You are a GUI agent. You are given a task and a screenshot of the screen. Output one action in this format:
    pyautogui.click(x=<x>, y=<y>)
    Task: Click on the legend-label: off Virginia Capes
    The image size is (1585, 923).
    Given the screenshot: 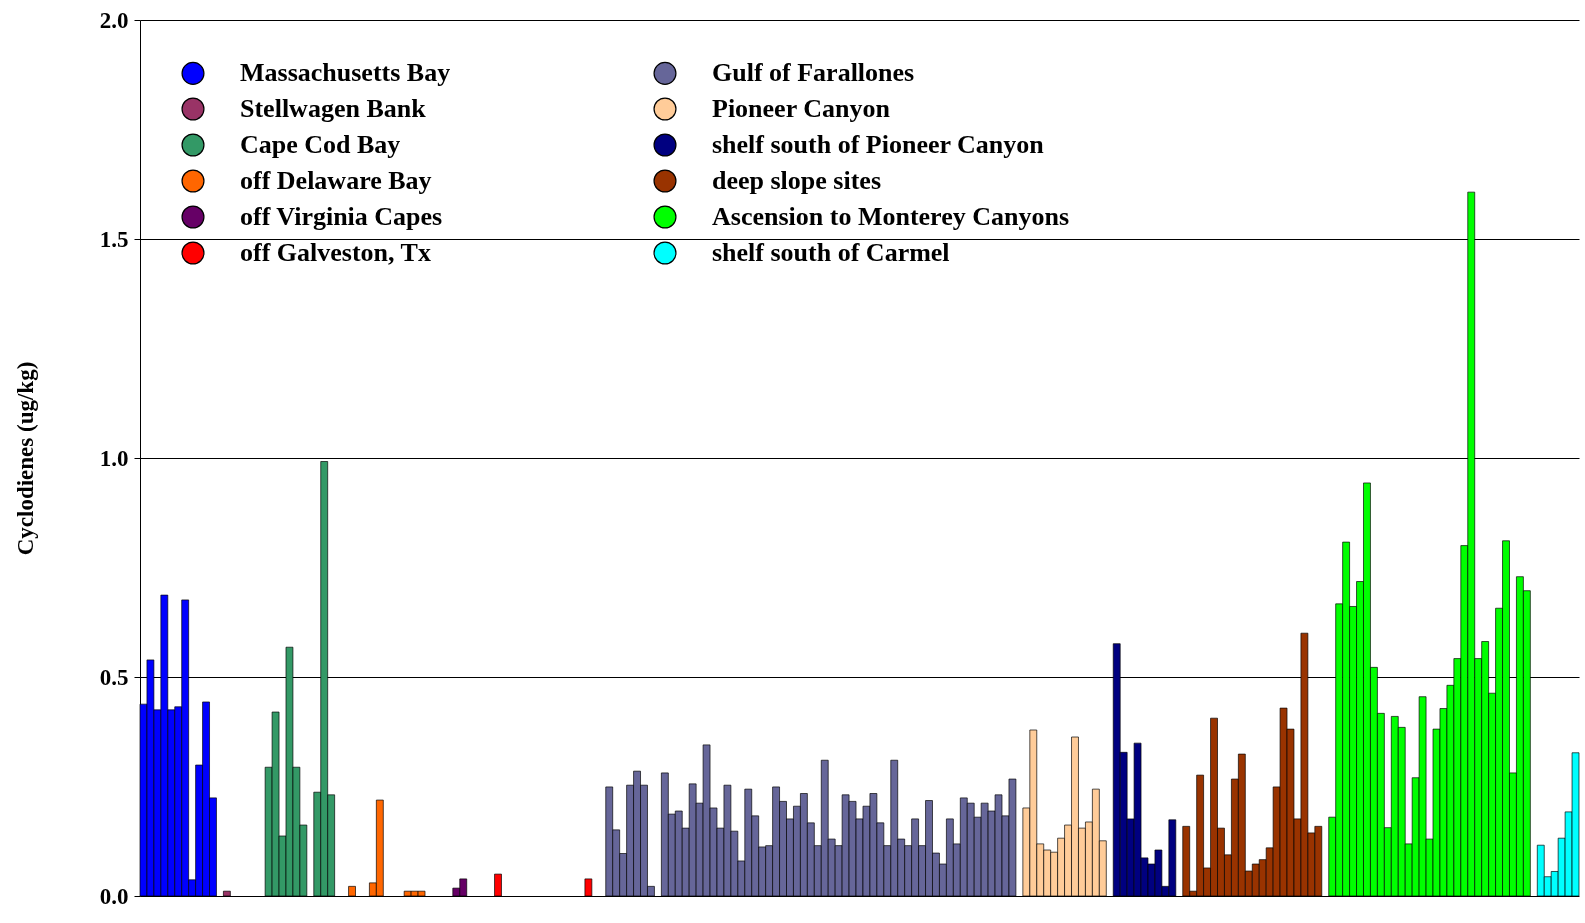 What is the action you would take?
    pyautogui.click(x=341, y=216)
    